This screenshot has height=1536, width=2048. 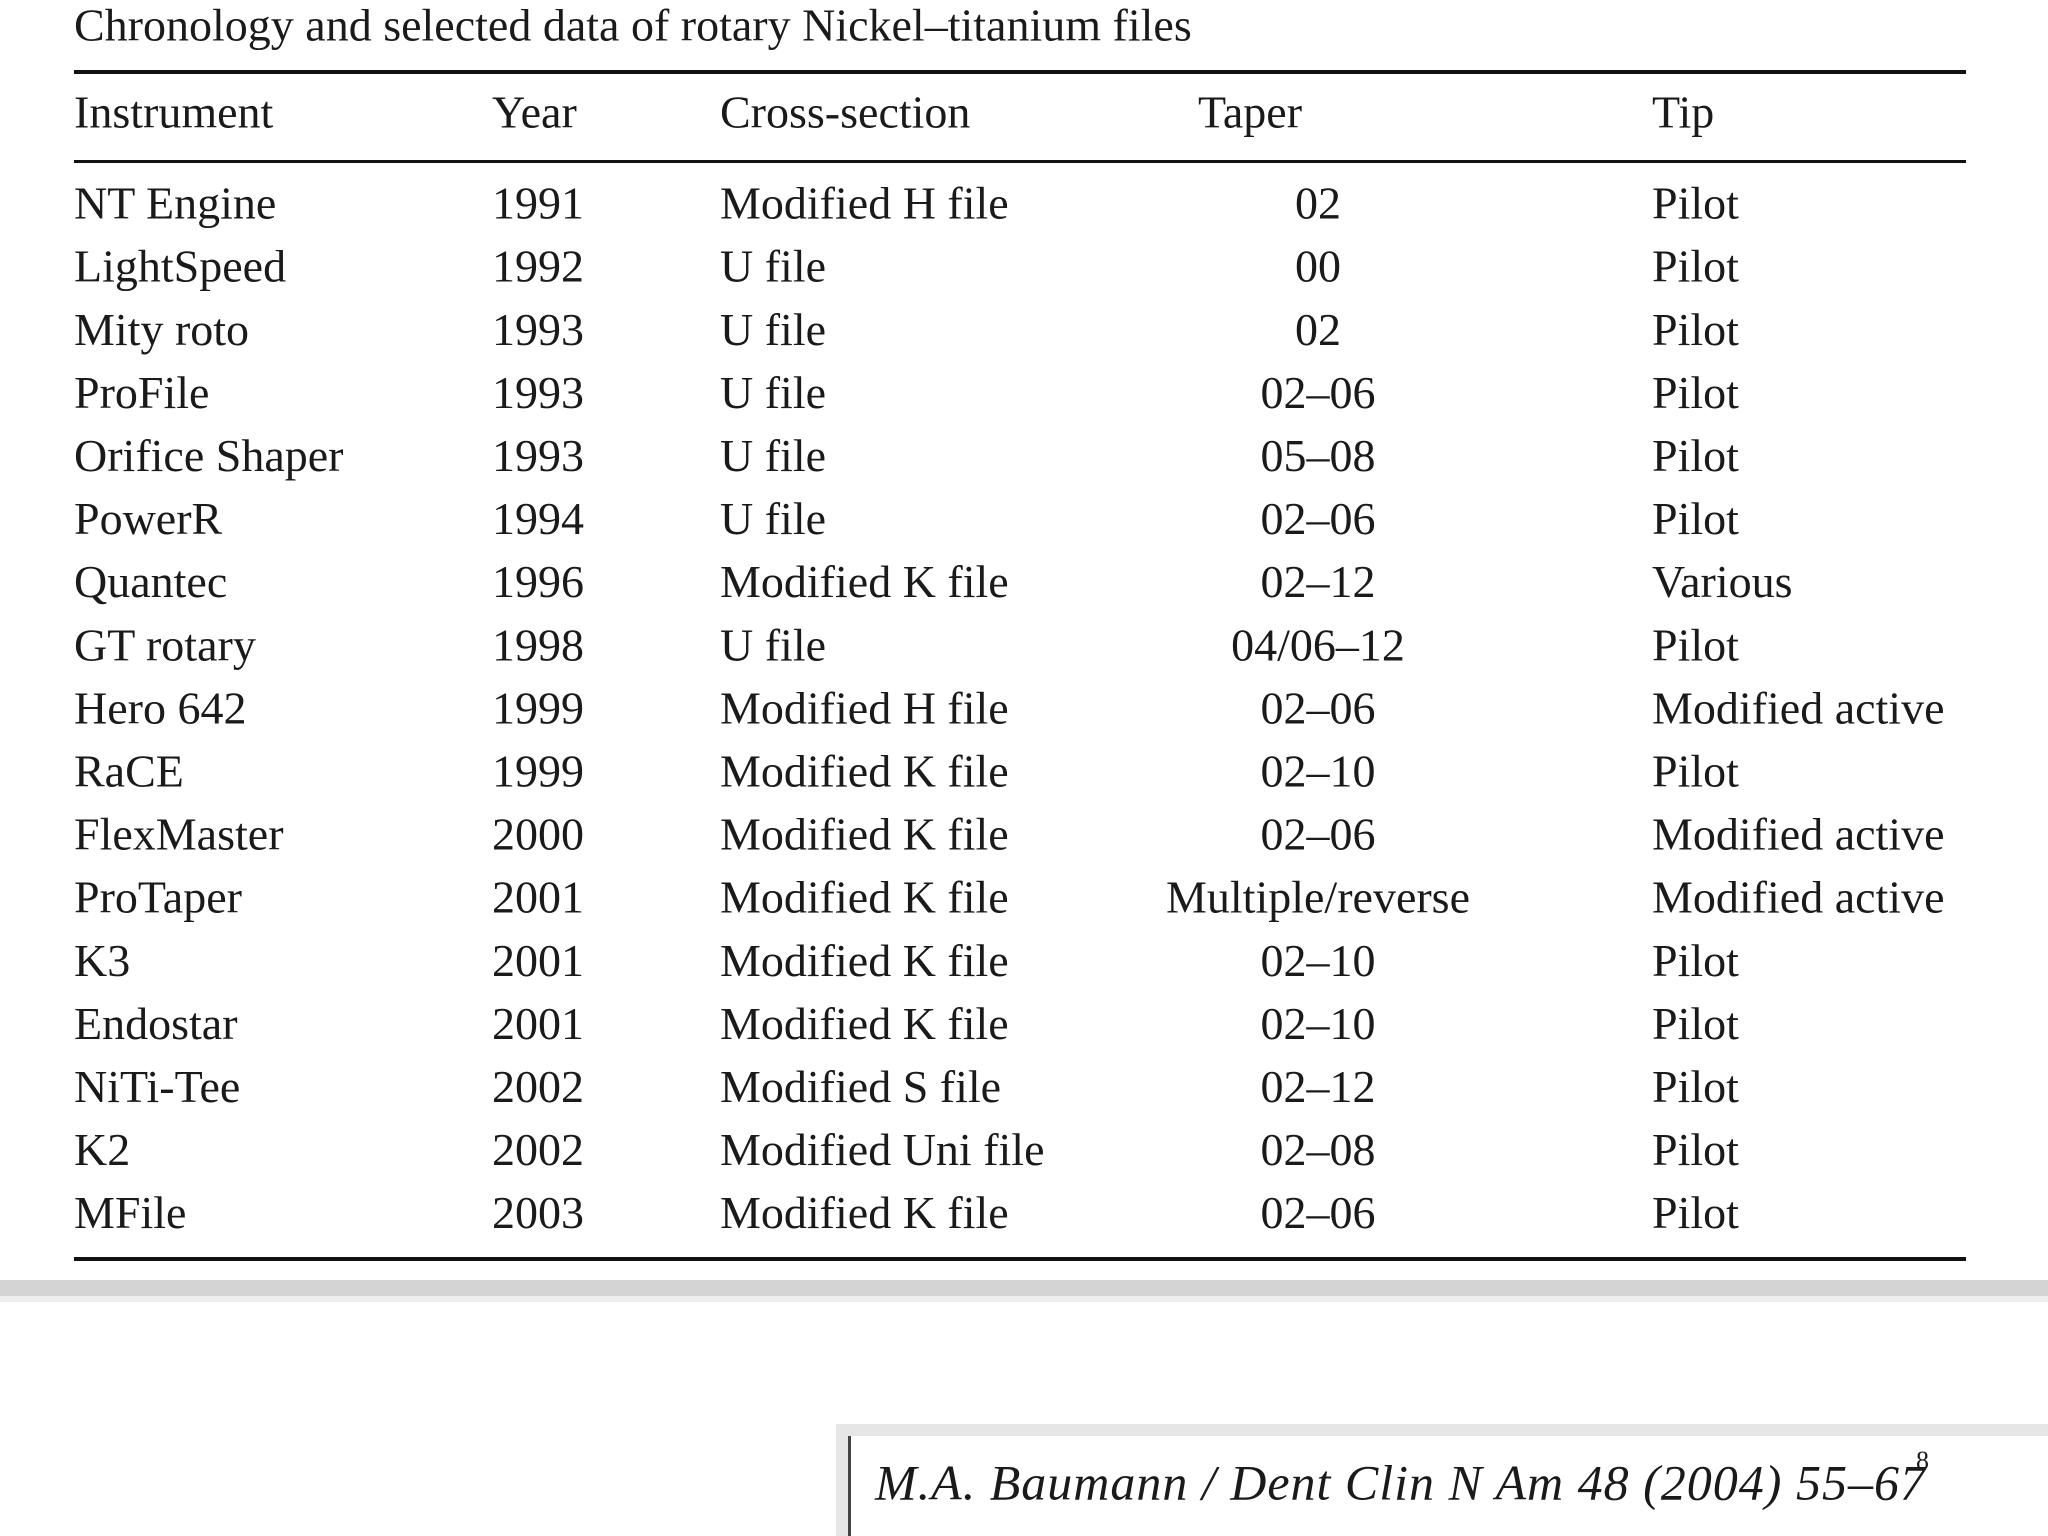 I want to click on table-cell: RaCE, so click(x=129, y=770).